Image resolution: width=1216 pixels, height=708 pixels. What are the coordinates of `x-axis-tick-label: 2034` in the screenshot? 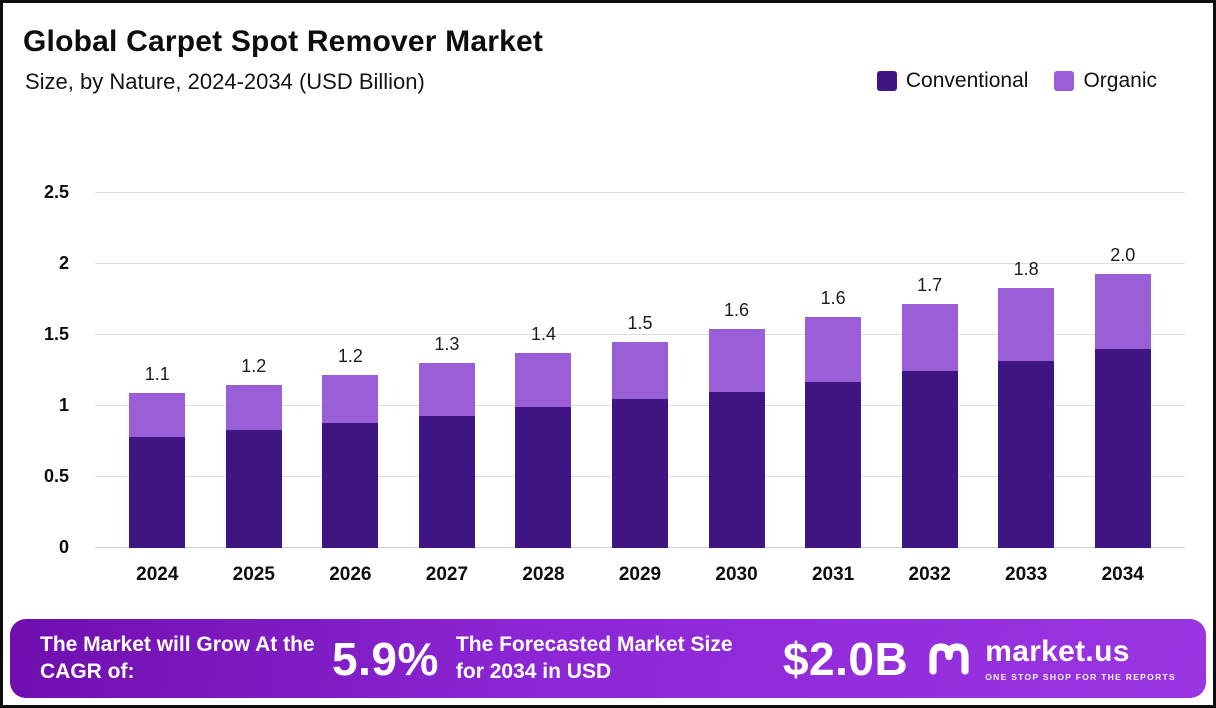 It's located at (1122, 574).